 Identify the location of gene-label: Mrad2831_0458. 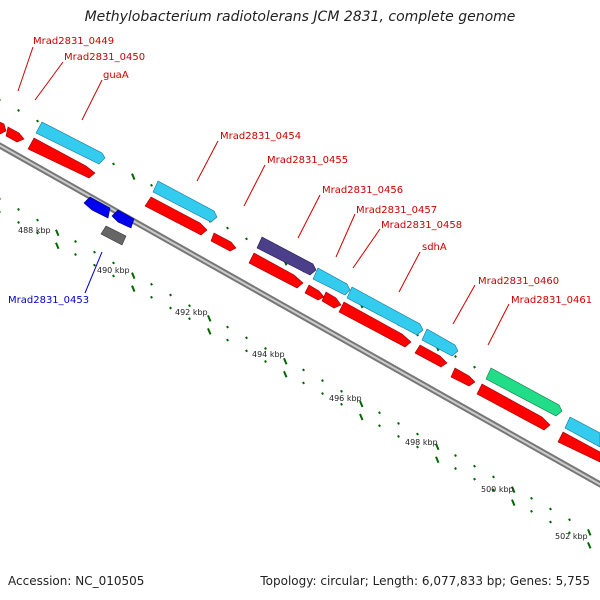
(421, 225).